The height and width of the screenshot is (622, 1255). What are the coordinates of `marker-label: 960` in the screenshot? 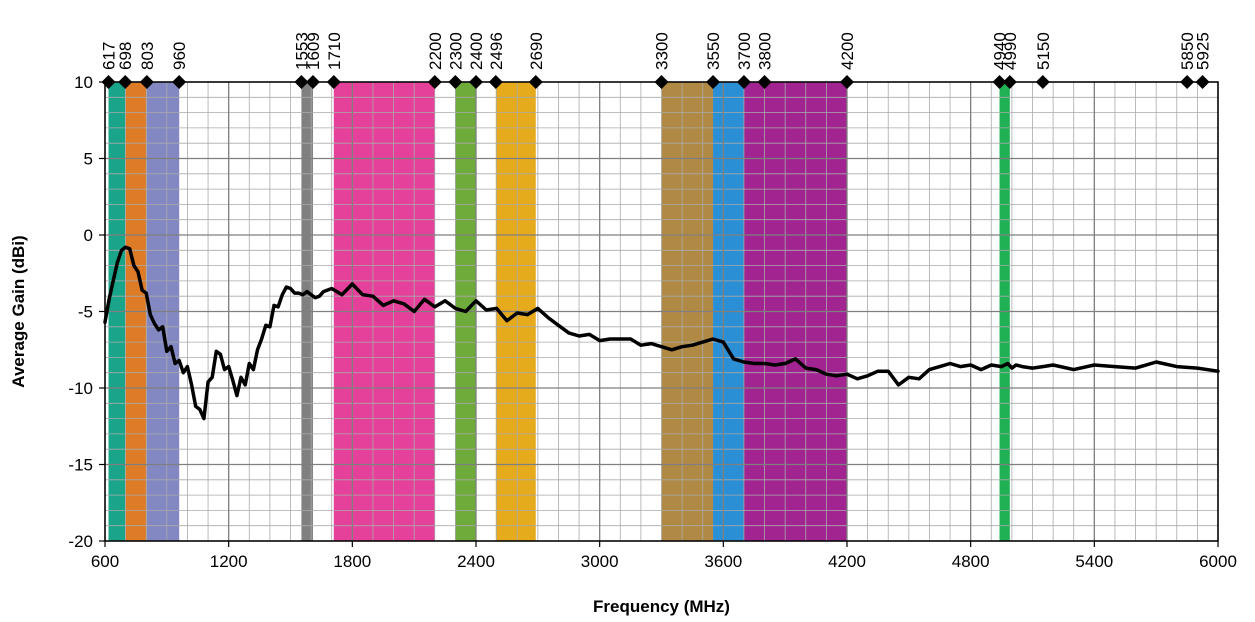 It's located at (179, 56).